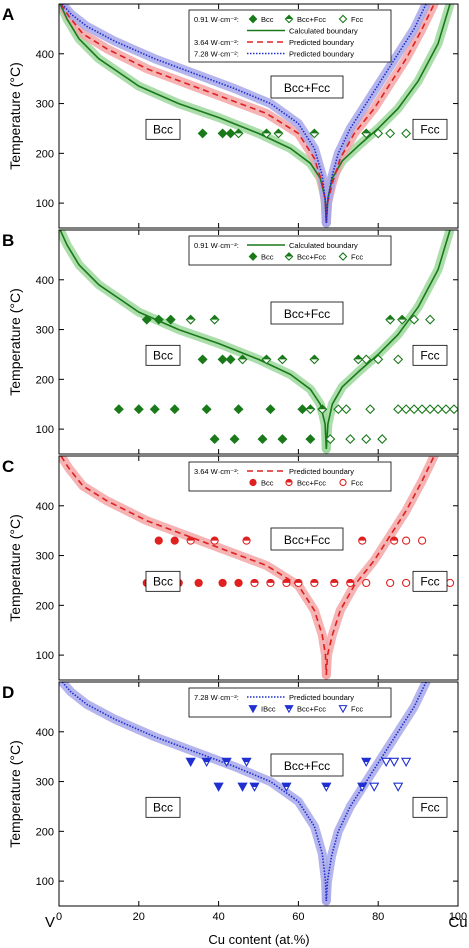  Describe the element at coordinates (311, 19) in the screenshot. I see `legend-label: Bcc+Fcc` at that location.